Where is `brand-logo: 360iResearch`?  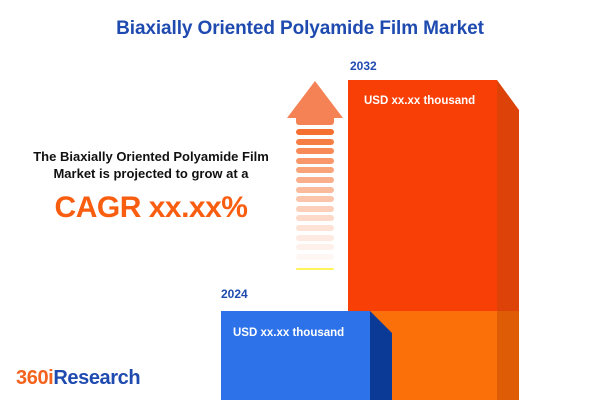
brand-logo: 360iResearch is located at coordinates (78, 378).